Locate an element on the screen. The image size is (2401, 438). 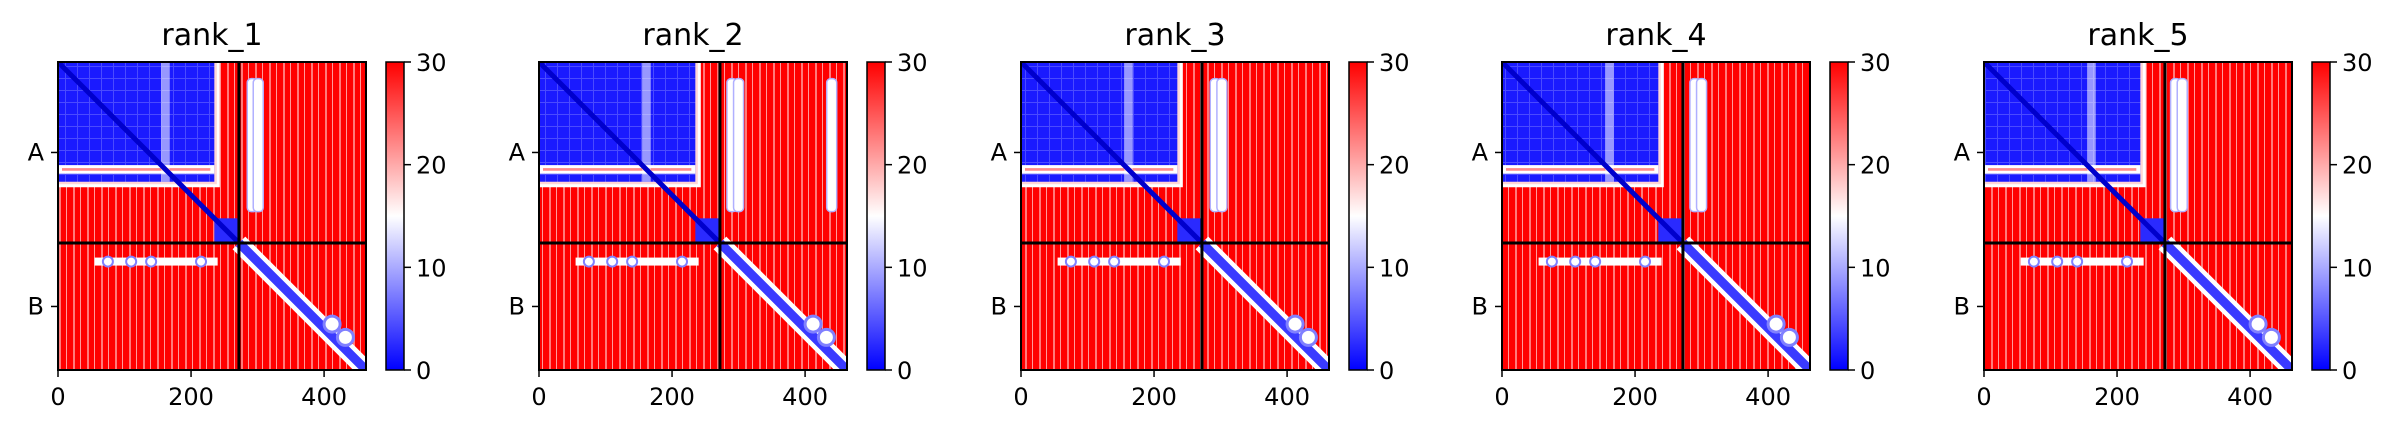
panel-title: rank_2 is located at coordinates (692, 35).